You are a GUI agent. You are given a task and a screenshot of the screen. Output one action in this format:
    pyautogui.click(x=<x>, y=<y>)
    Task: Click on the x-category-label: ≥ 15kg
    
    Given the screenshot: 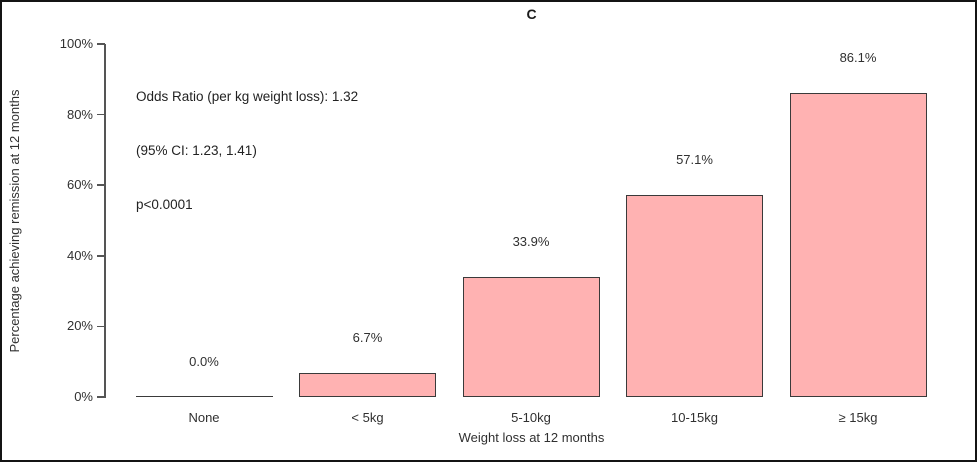 What is the action you would take?
    pyautogui.click(x=858, y=417)
    